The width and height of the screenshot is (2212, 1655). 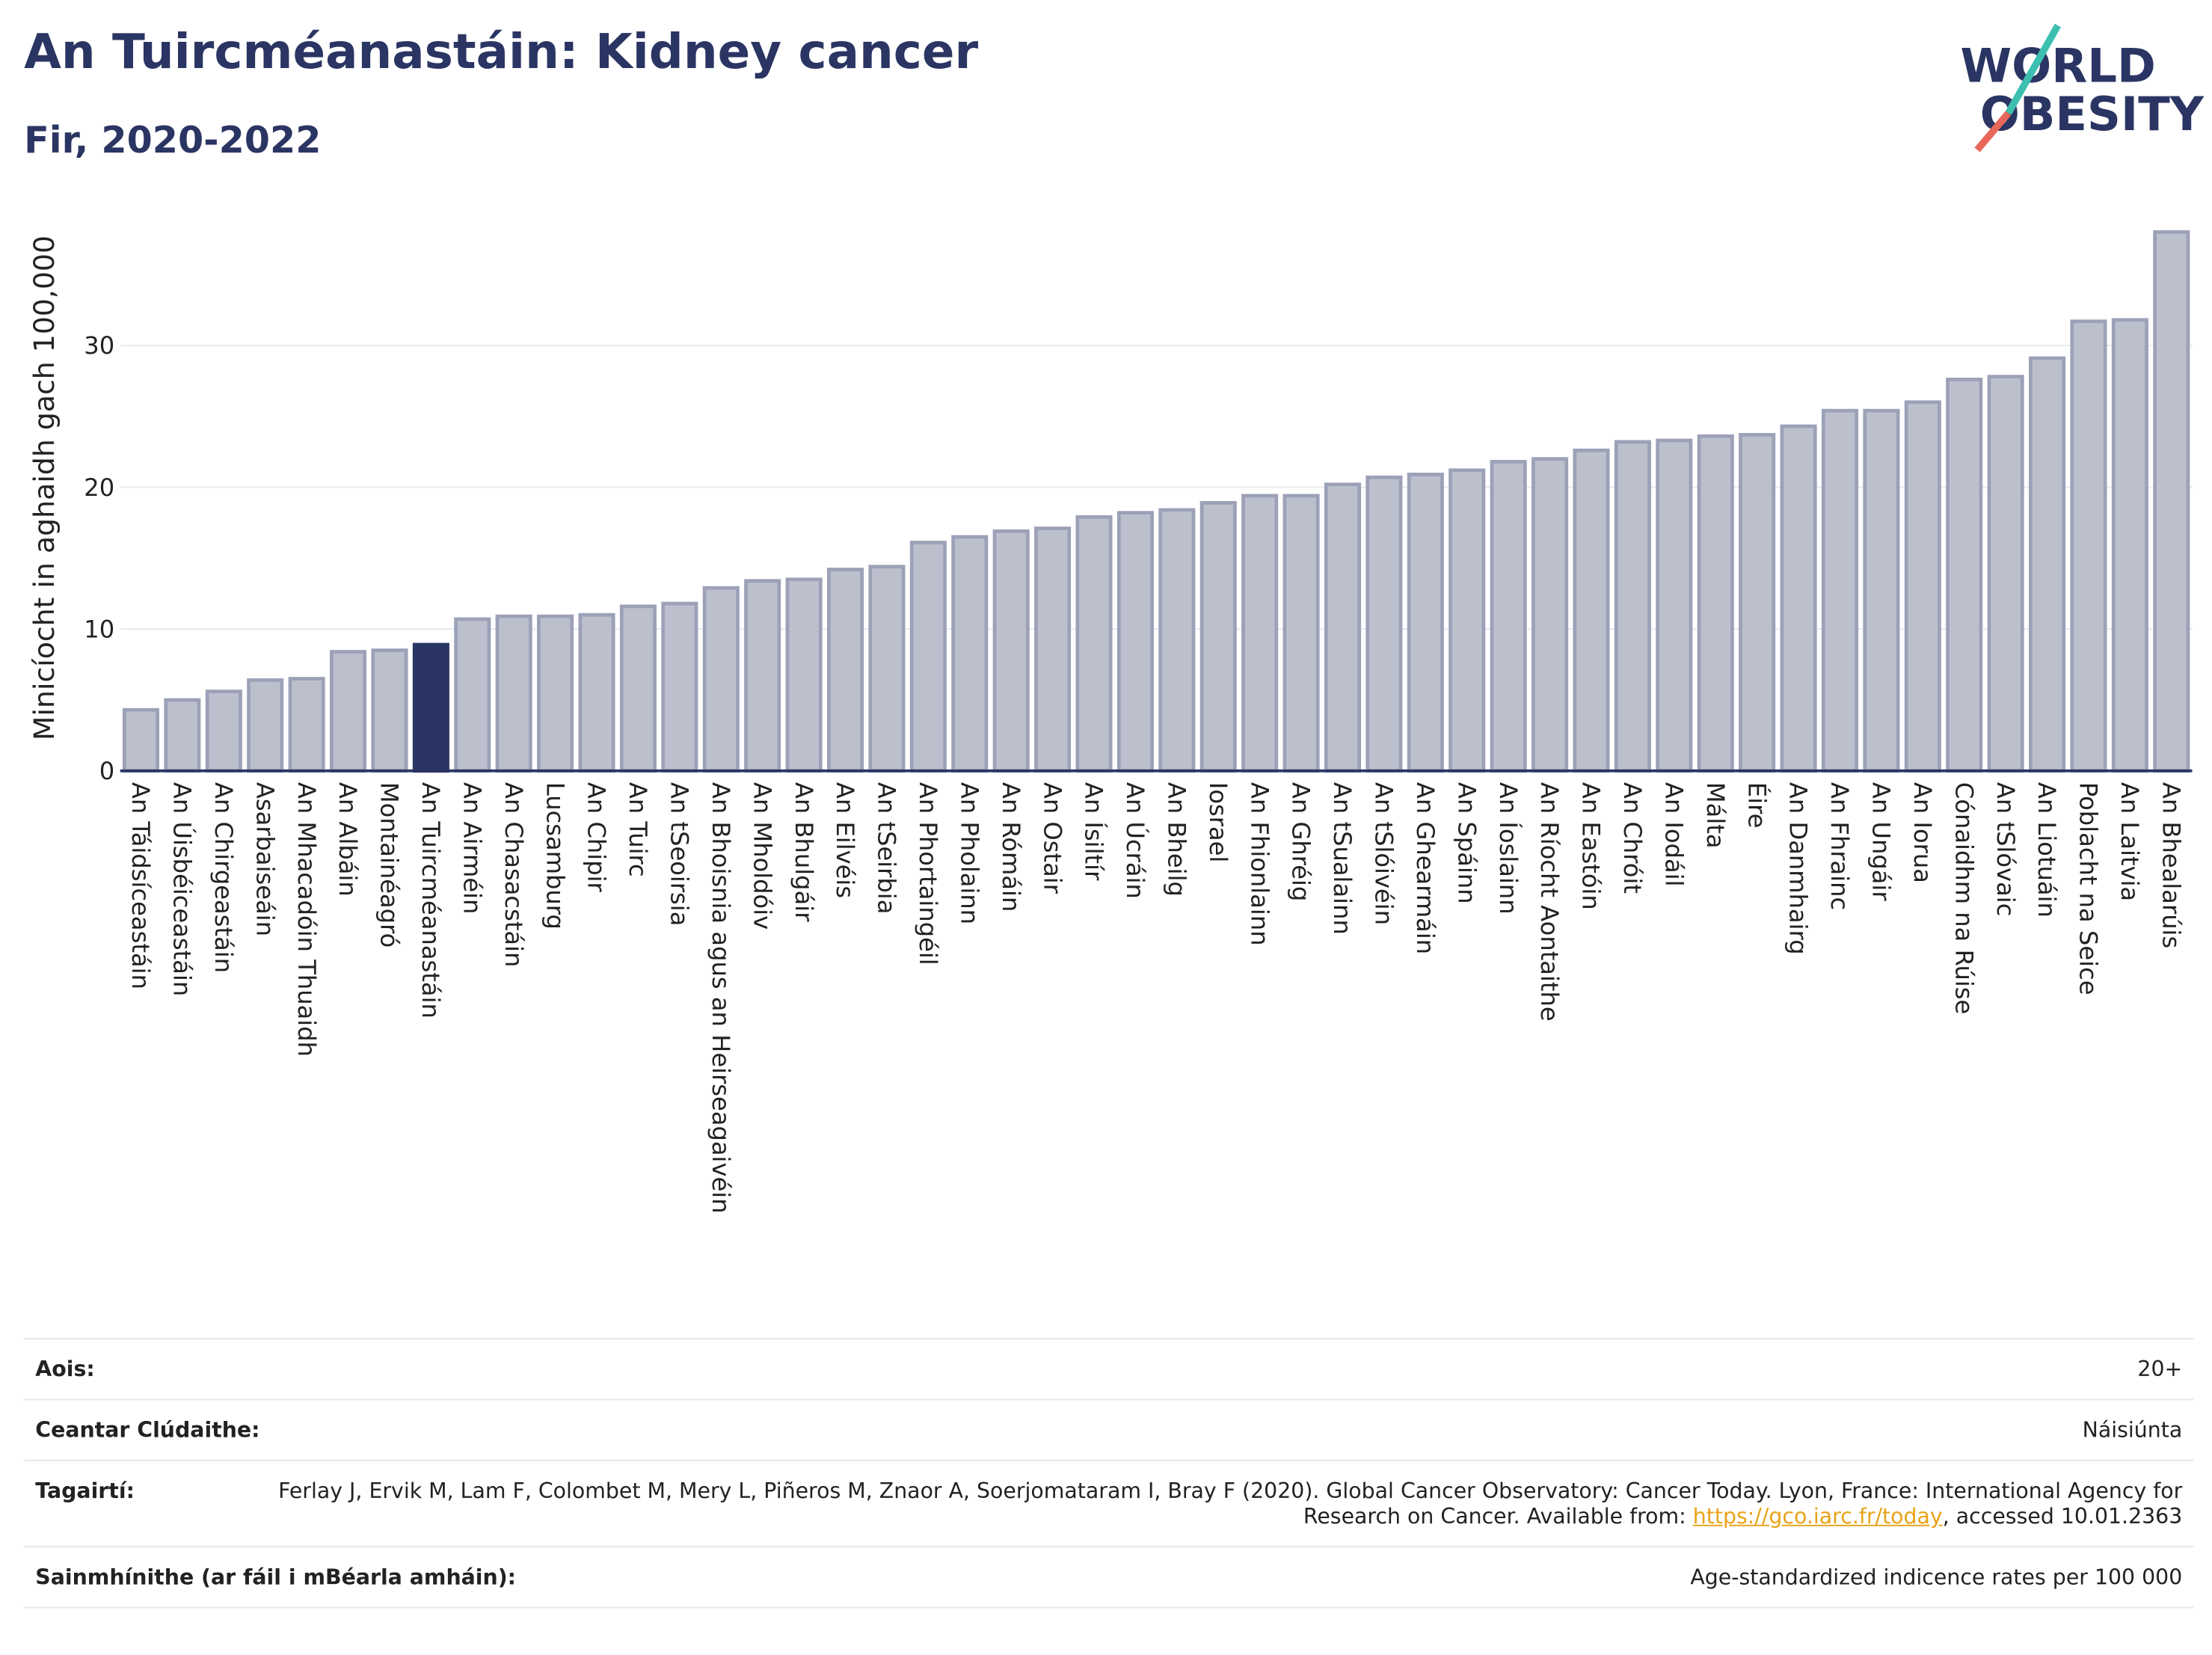 What do you see at coordinates (1176, 839) in the screenshot?
I see `x-tick-label: An Bheilg` at bounding box center [1176, 839].